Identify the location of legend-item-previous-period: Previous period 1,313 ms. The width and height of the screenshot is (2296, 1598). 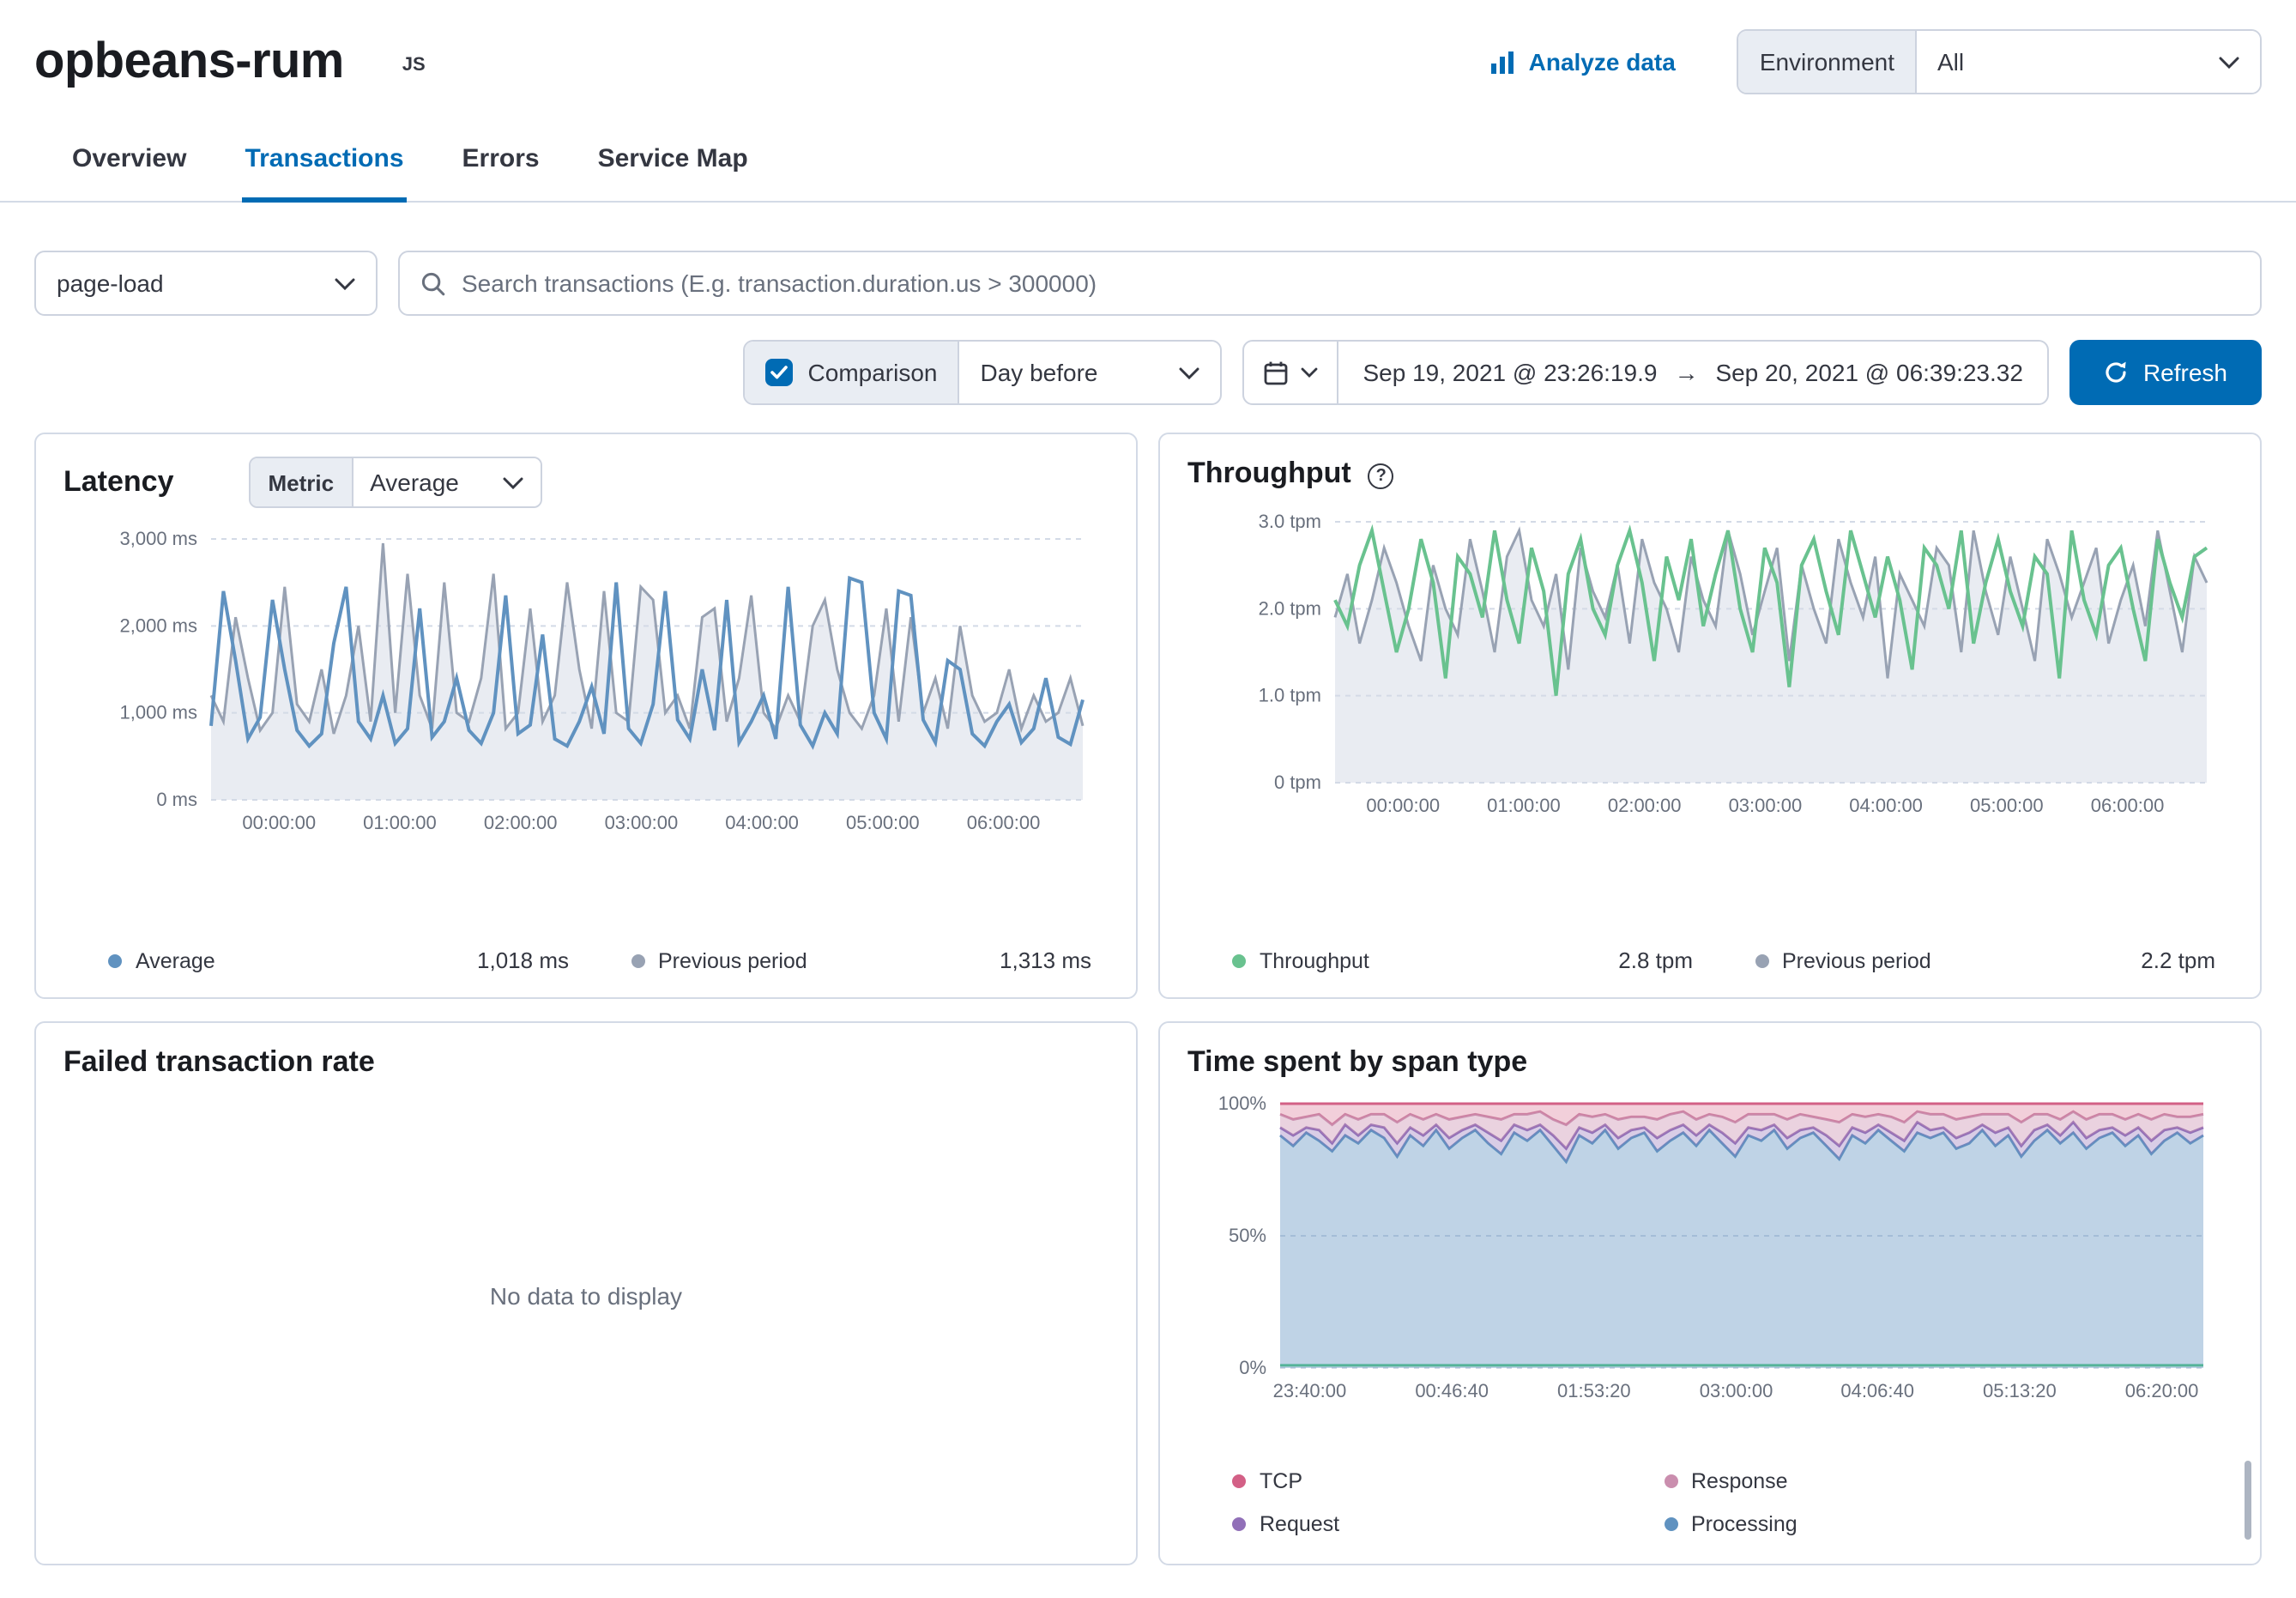
(861, 960).